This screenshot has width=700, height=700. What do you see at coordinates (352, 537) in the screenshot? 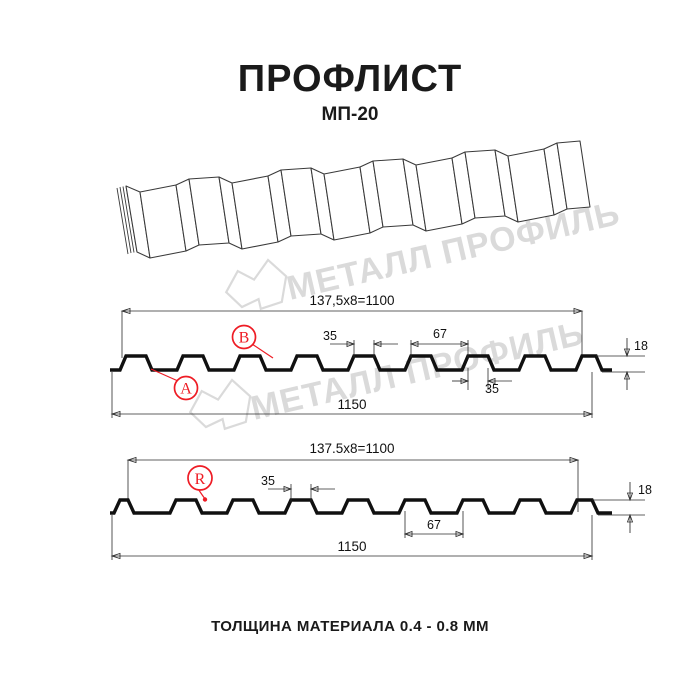
I see `dimension-bottom-overall-r: 1150` at bounding box center [352, 537].